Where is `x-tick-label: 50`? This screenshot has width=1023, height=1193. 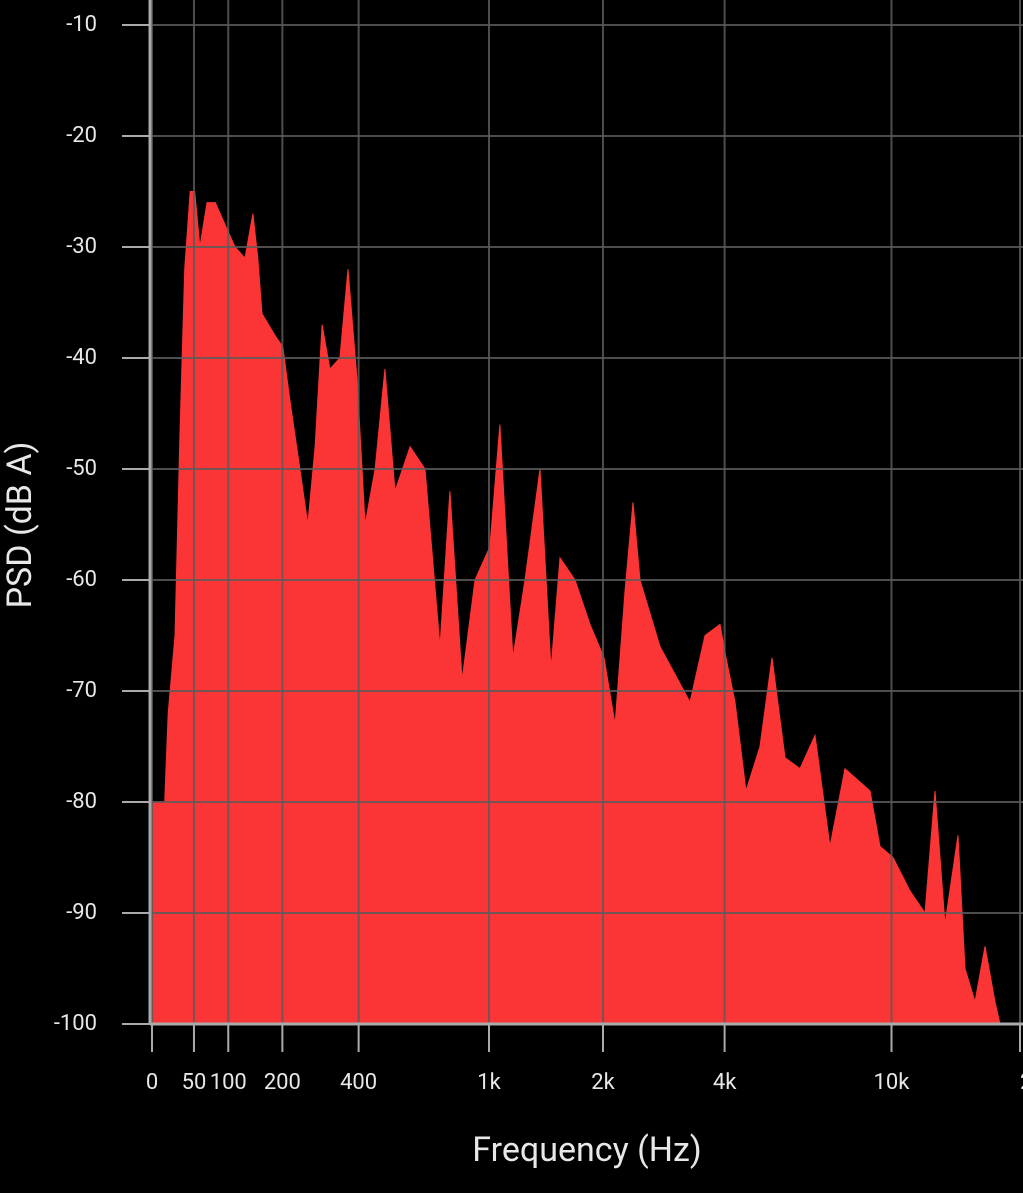 x-tick-label: 50 is located at coordinates (194, 1082).